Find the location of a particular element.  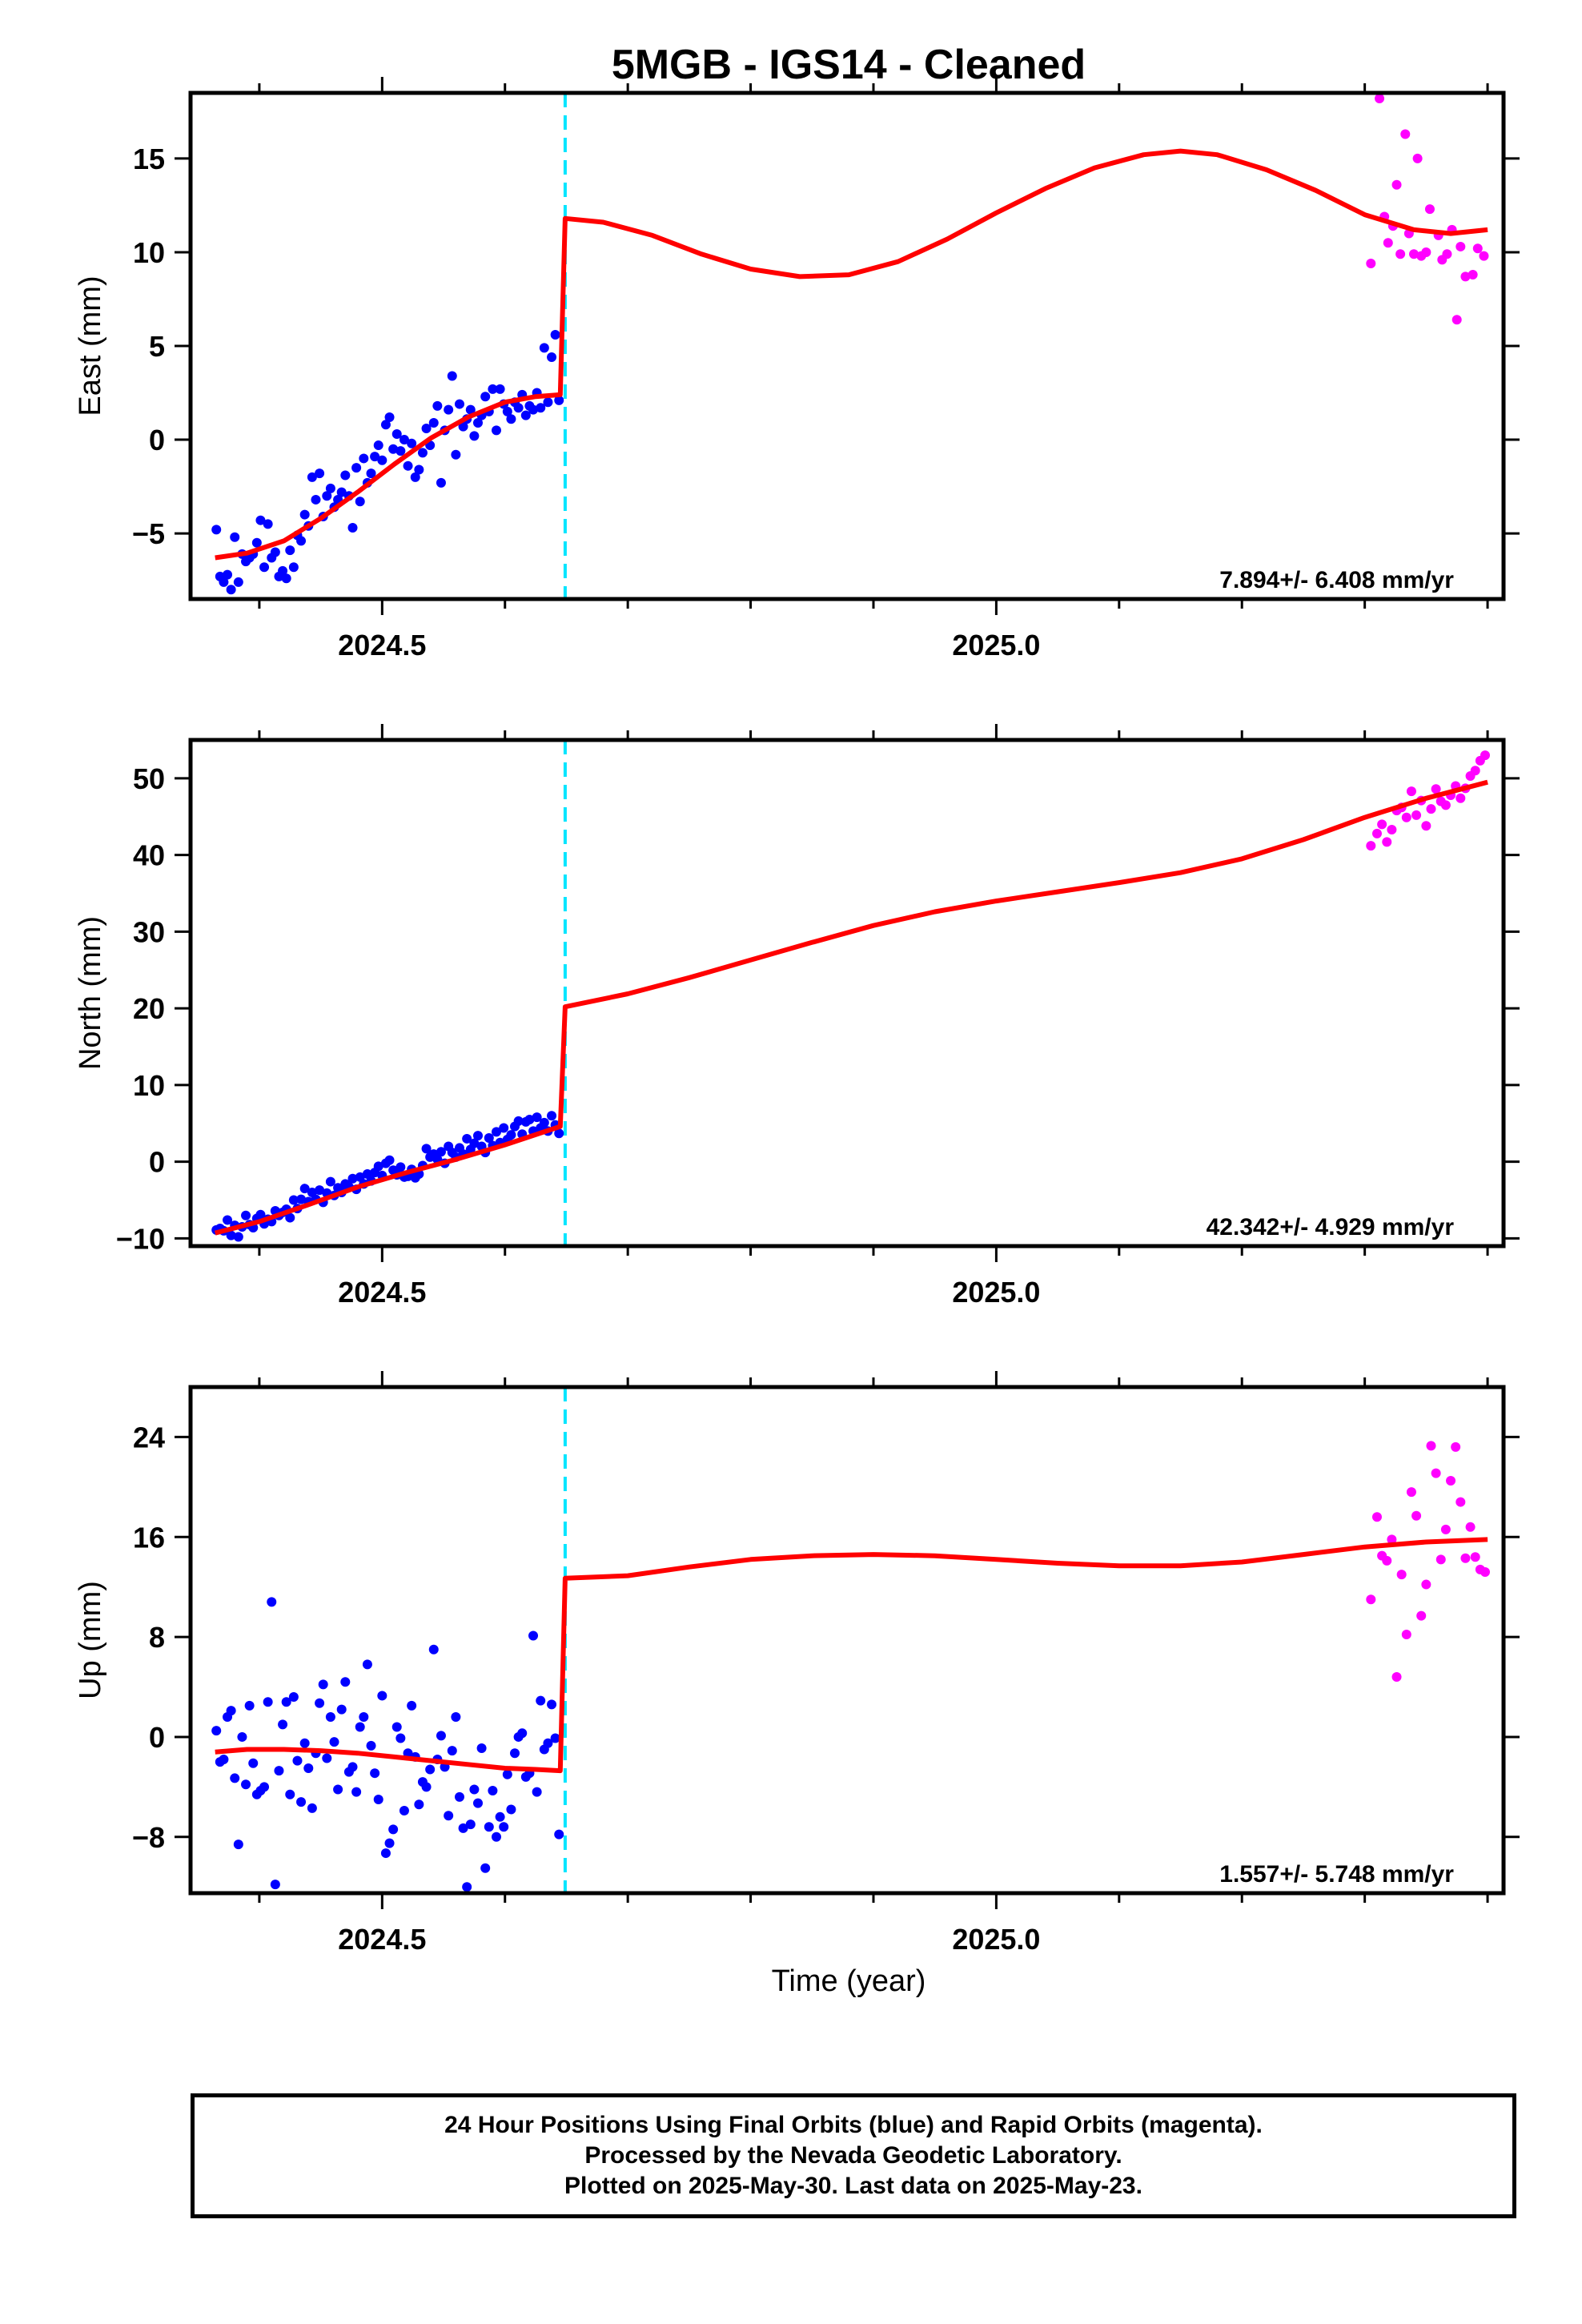

panel-up-y-axis-label: Up (mm) is located at coordinates (91, 1640).